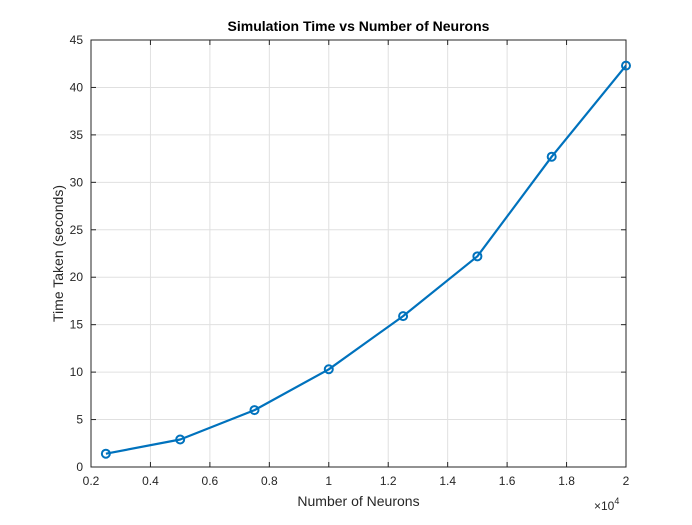 The height and width of the screenshot is (525, 692). I want to click on y-tick-label: 15, so click(77, 325).